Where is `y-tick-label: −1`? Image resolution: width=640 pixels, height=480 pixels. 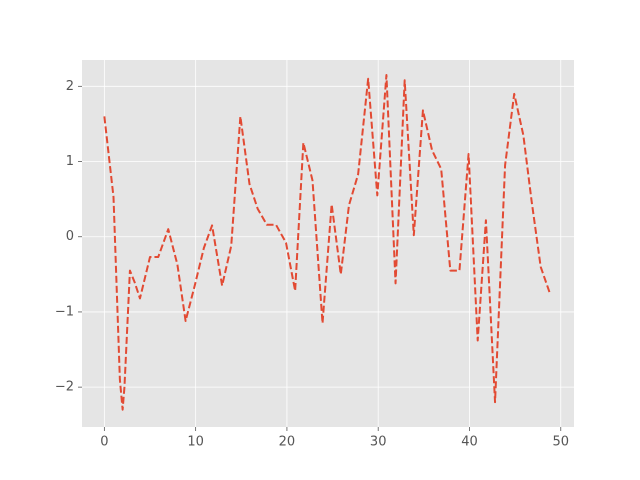 y-tick-label: −1 is located at coordinates (64, 311).